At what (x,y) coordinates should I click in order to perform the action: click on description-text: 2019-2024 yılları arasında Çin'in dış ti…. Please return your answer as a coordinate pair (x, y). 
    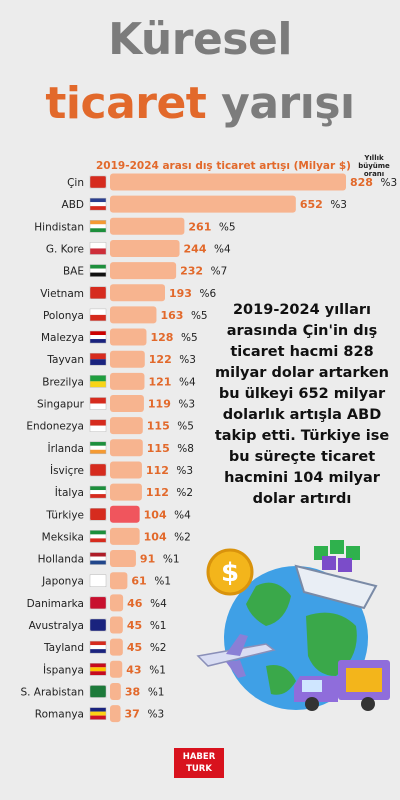
    Looking at the image, I should click on (302, 404).